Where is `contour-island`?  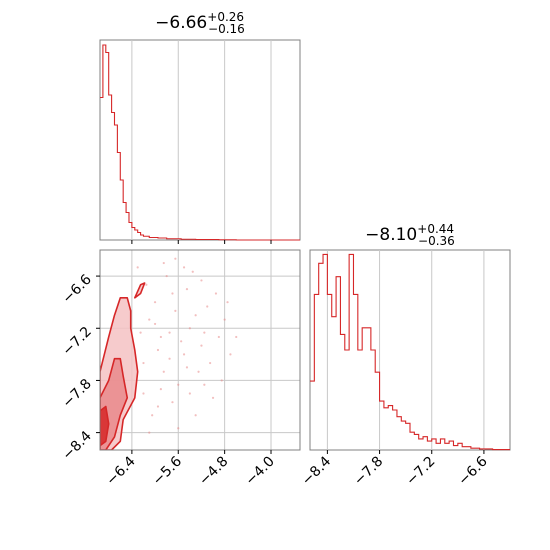 contour-island is located at coordinates (139, 290).